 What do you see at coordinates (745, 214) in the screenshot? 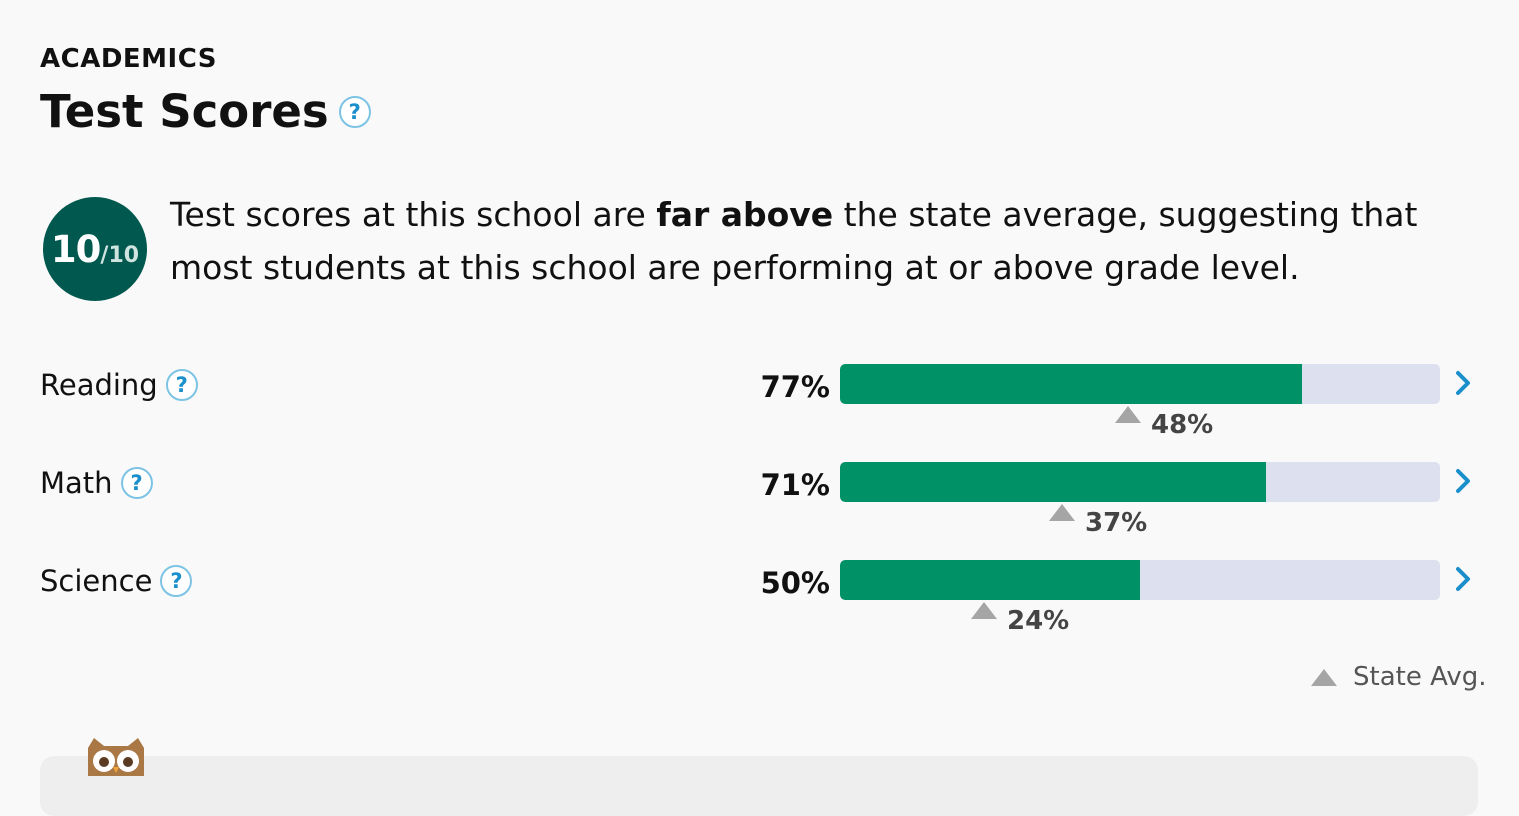
I see `summary-emphasis: far above` at bounding box center [745, 214].